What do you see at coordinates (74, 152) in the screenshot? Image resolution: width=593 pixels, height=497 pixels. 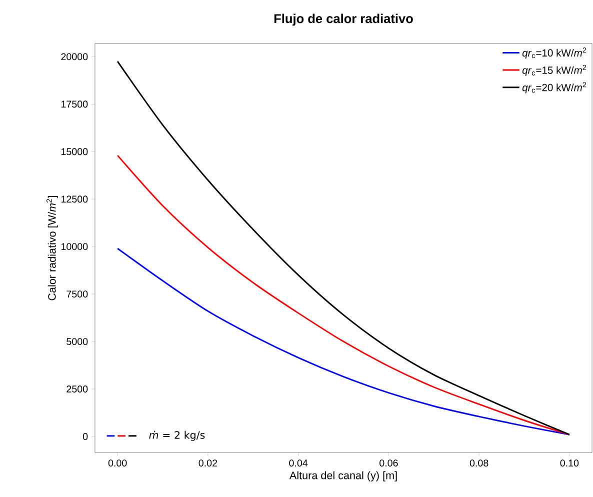 I see `y-tick-label: 15000` at bounding box center [74, 152].